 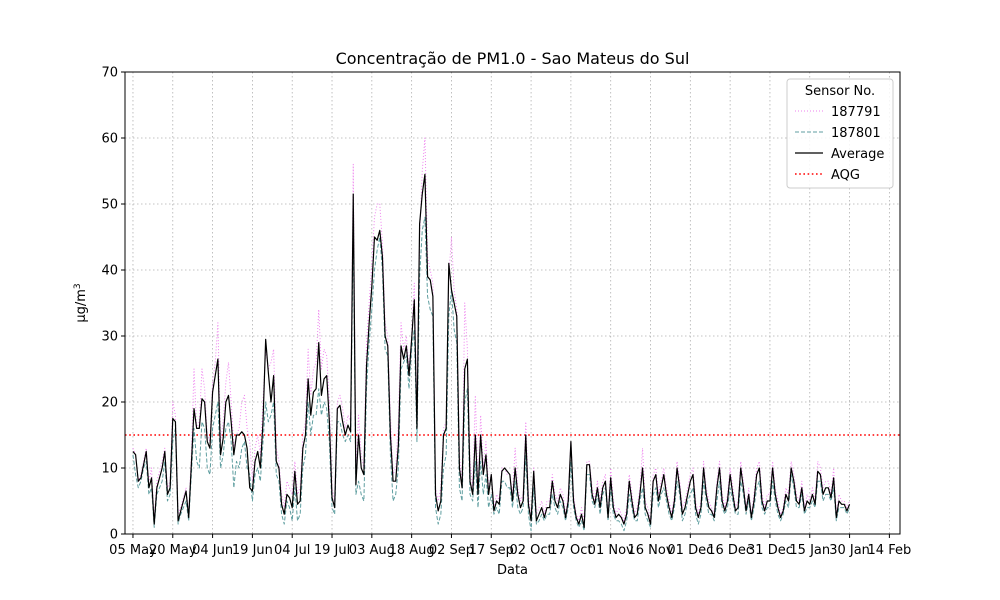 What do you see at coordinates (890, 550) in the screenshot?
I see `x-tick-label: 14 Feb` at bounding box center [890, 550].